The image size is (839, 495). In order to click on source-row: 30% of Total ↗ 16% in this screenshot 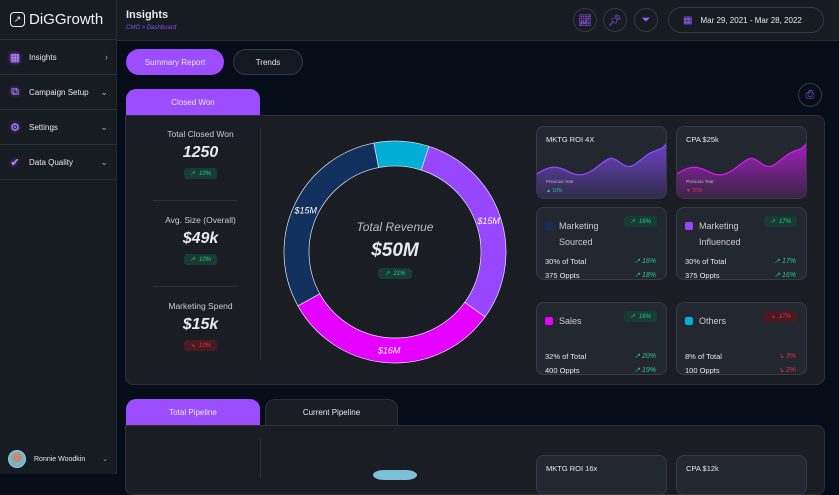, I will do `click(600, 261)`.